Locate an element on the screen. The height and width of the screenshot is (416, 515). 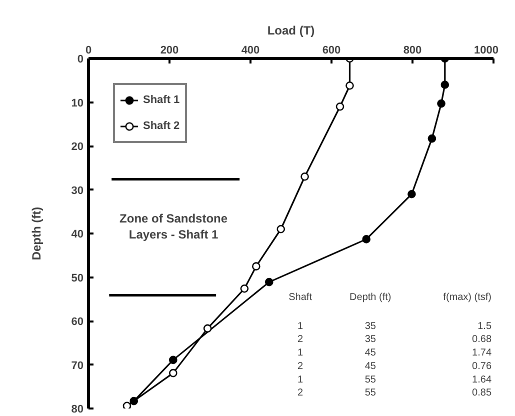
x-tick-label: 800 is located at coordinates (412, 50).